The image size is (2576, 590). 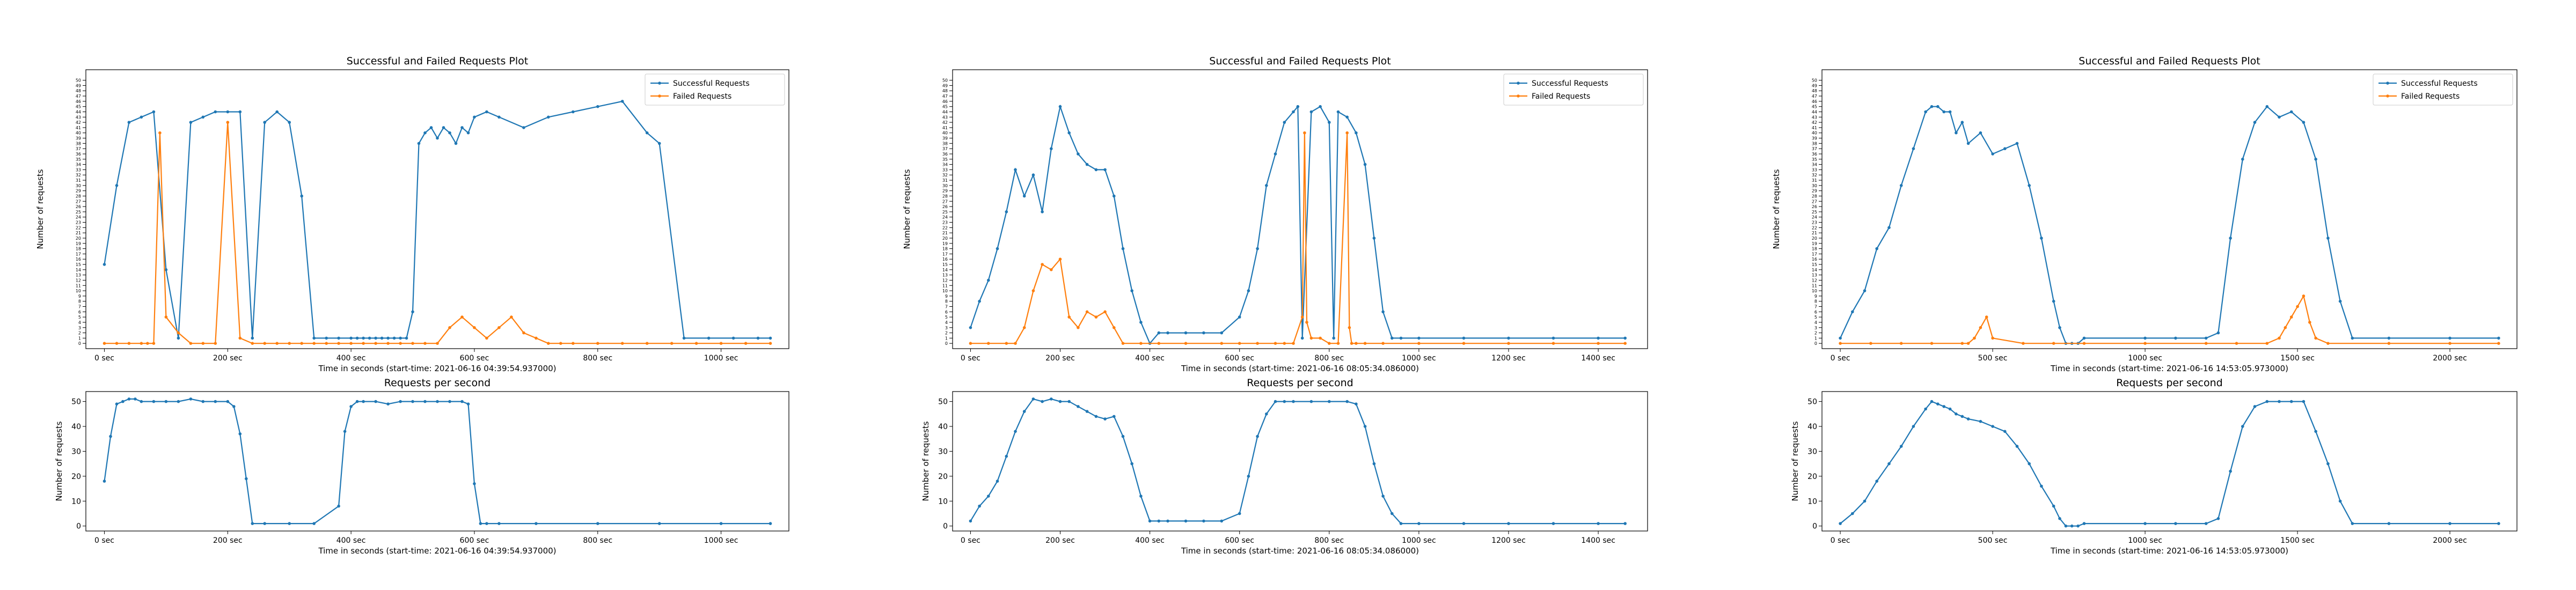 What do you see at coordinates (945, 201) in the screenshot?
I see `y-tick-label: 27` at bounding box center [945, 201].